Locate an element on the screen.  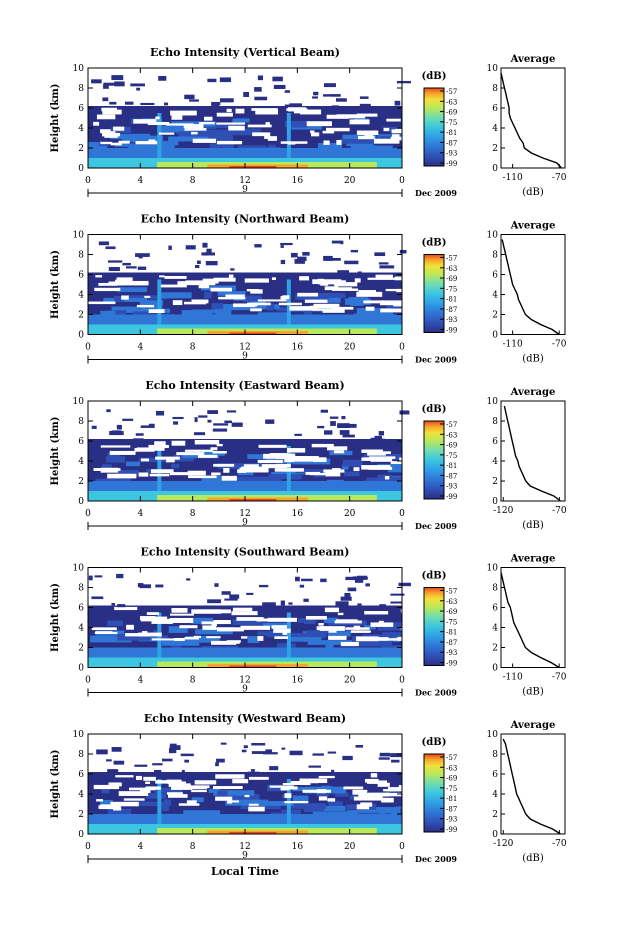
profile-x-tick-label: -70 is located at coordinates (559, 678).